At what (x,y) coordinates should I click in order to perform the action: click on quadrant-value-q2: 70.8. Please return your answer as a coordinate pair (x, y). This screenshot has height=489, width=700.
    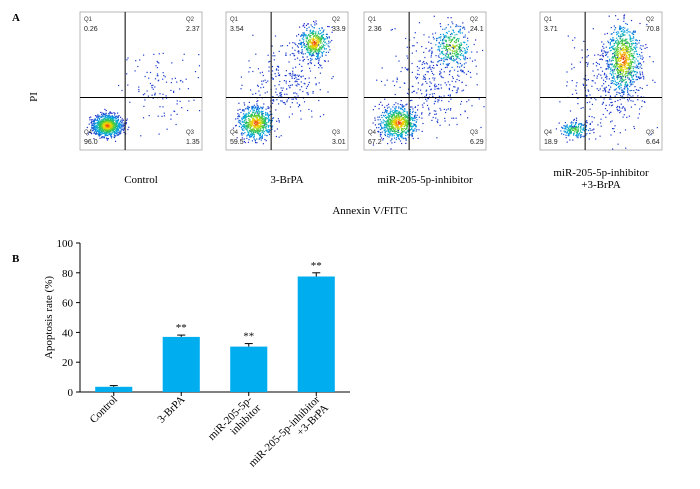
    Looking at the image, I should click on (653, 29).